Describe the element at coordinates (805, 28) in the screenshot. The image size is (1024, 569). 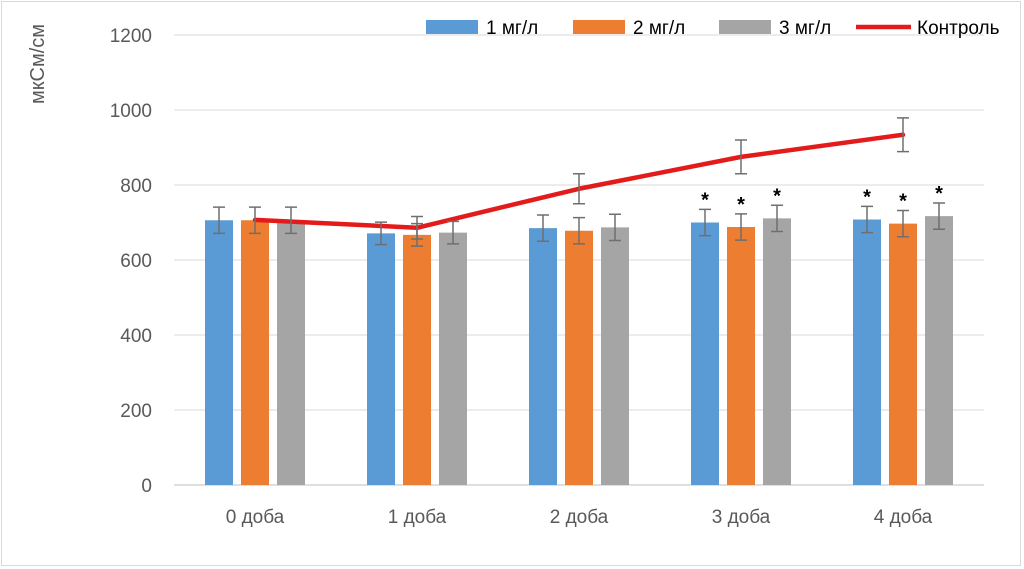
I see `legend-label: 3 мг/л` at that location.